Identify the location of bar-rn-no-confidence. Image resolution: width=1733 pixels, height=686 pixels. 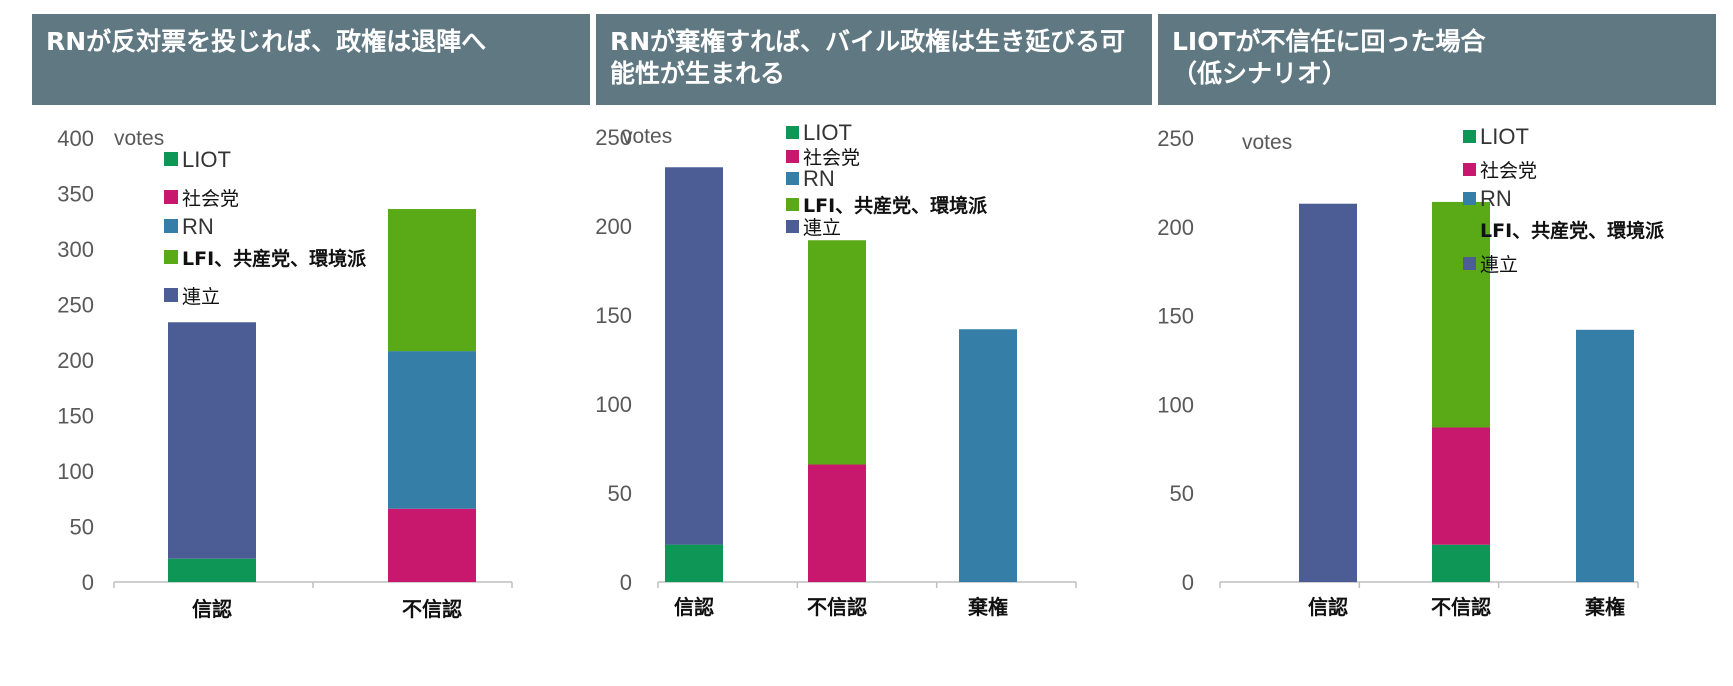
(432, 430).